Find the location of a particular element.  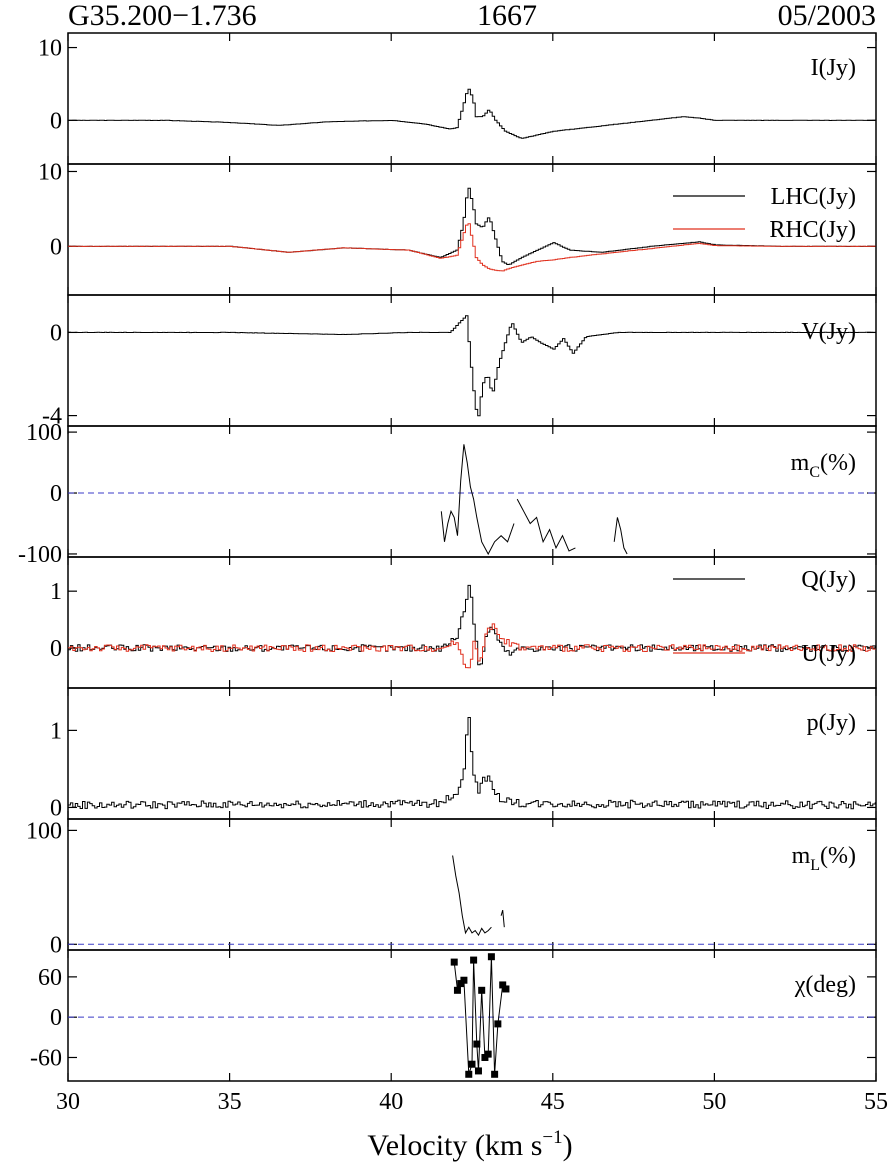

panel-V: 0 -4 V(Jy) is located at coordinates (459, 362).